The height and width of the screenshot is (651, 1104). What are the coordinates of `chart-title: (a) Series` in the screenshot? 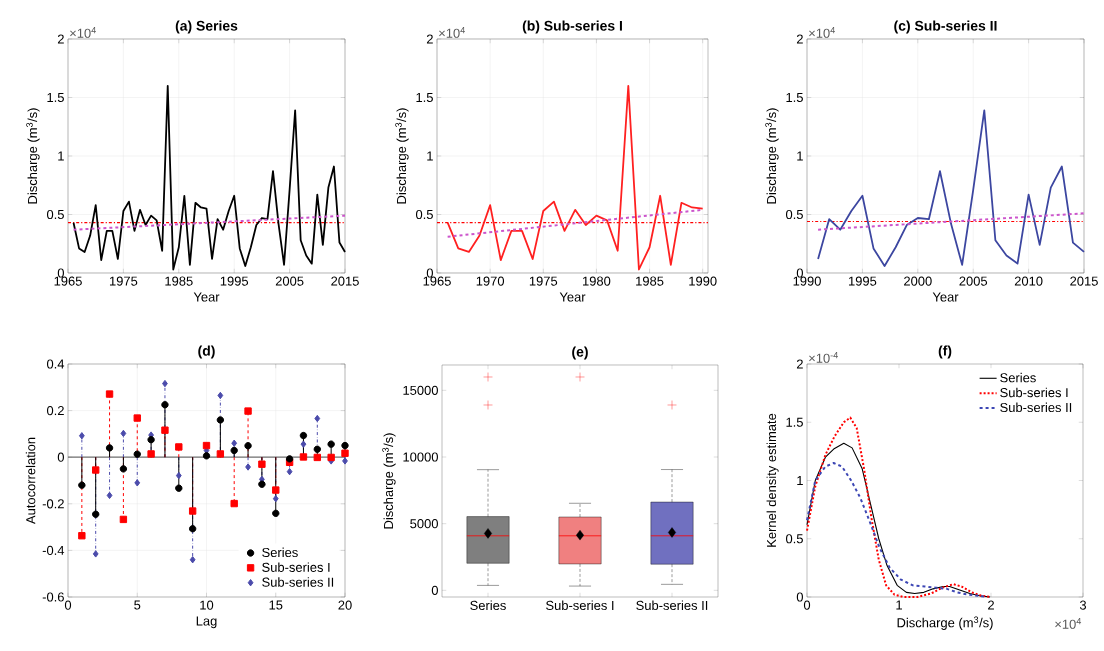 It's located at (206, 27).